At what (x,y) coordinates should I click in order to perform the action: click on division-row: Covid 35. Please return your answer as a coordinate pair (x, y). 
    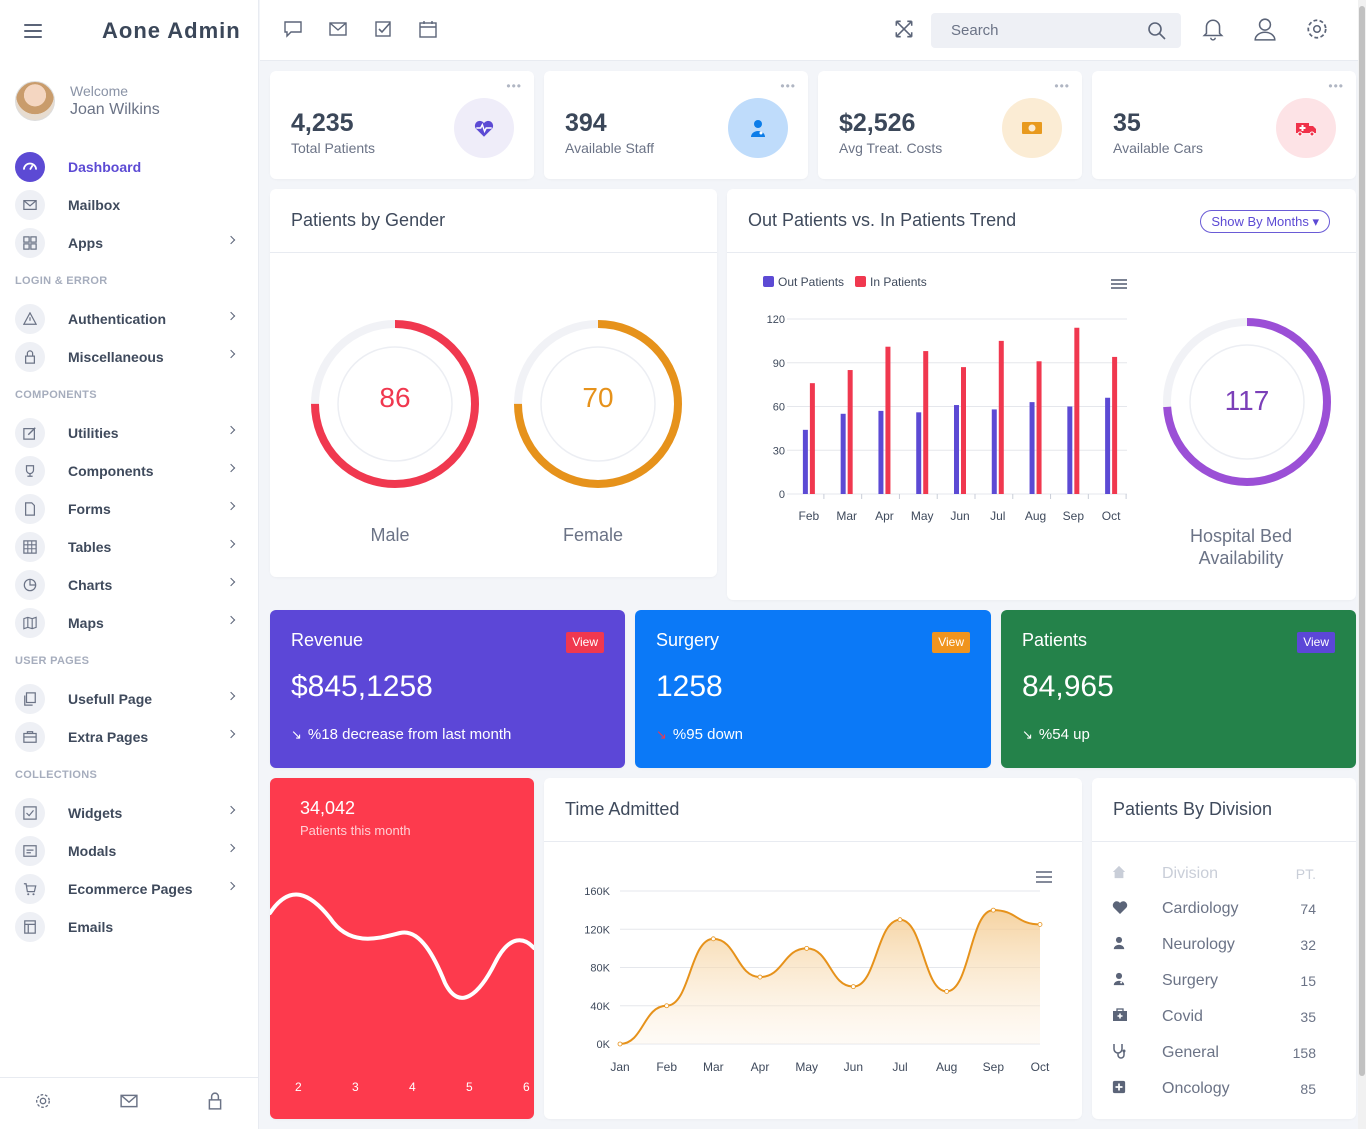
    Looking at the image, I should click on (1217, 1017).